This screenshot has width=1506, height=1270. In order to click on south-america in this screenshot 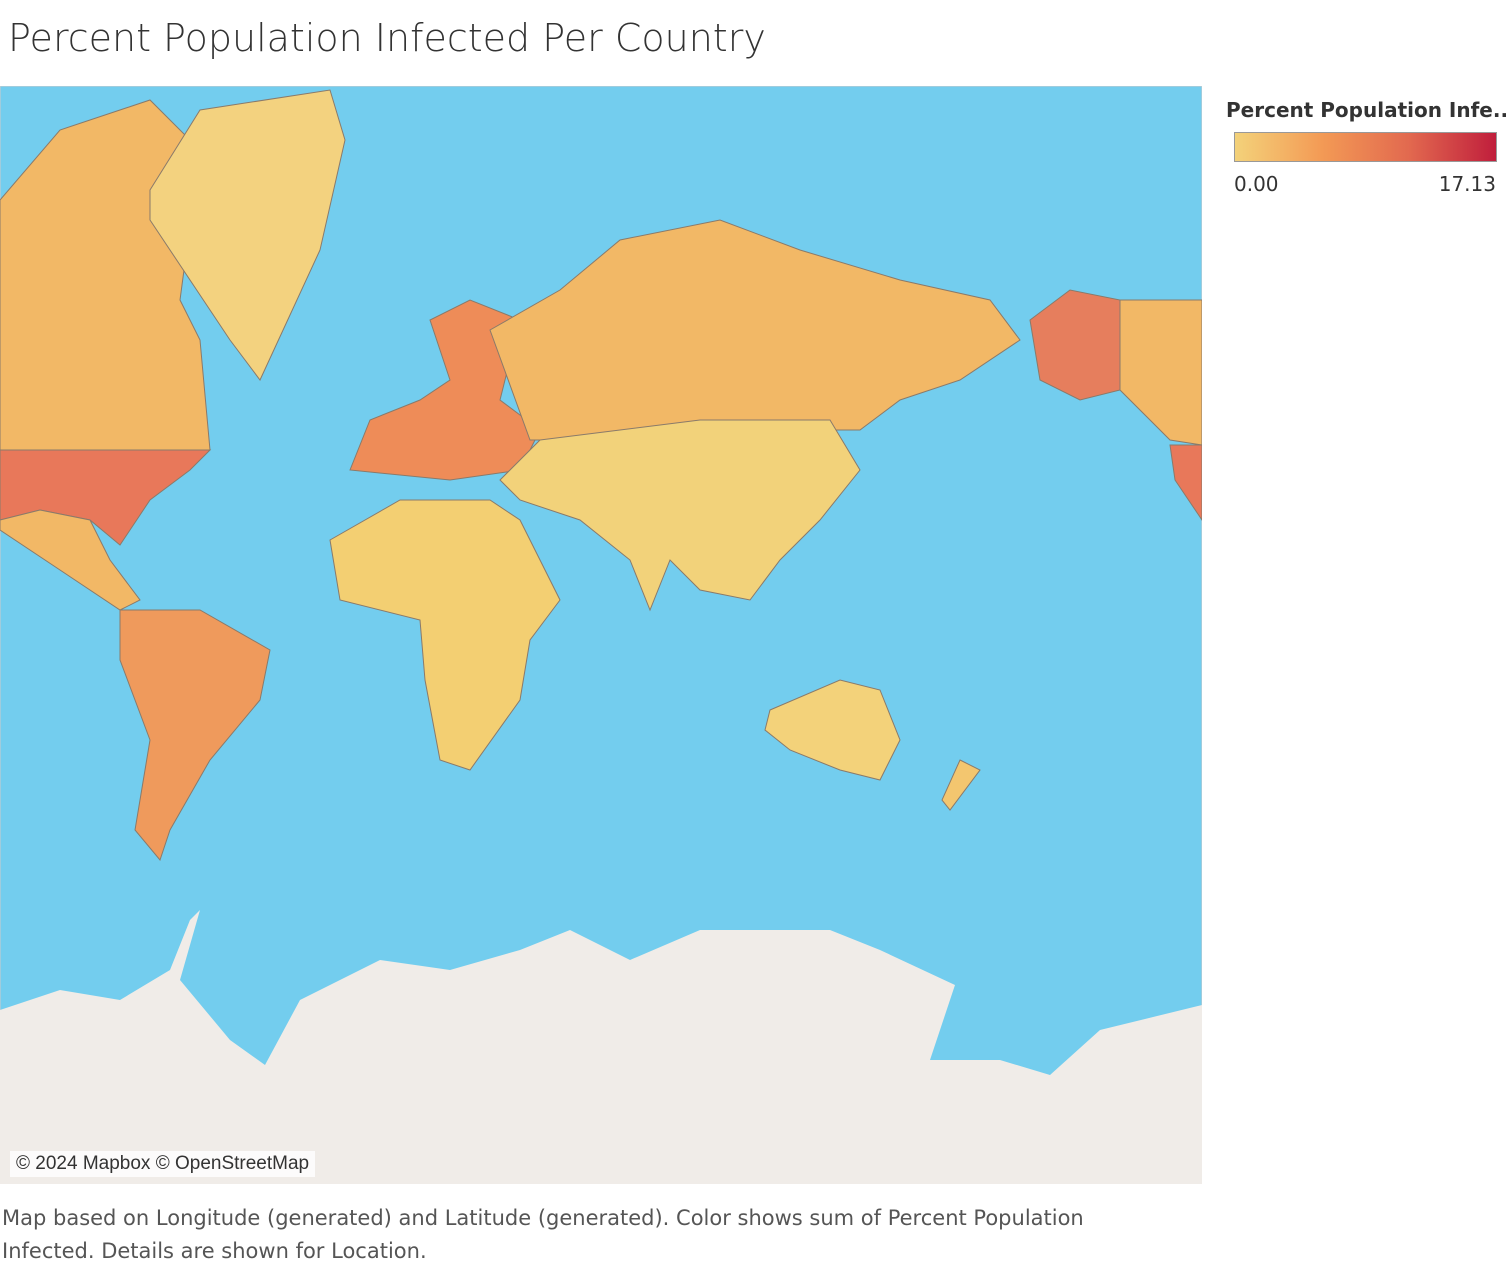, I will do `click(195, 735)`.